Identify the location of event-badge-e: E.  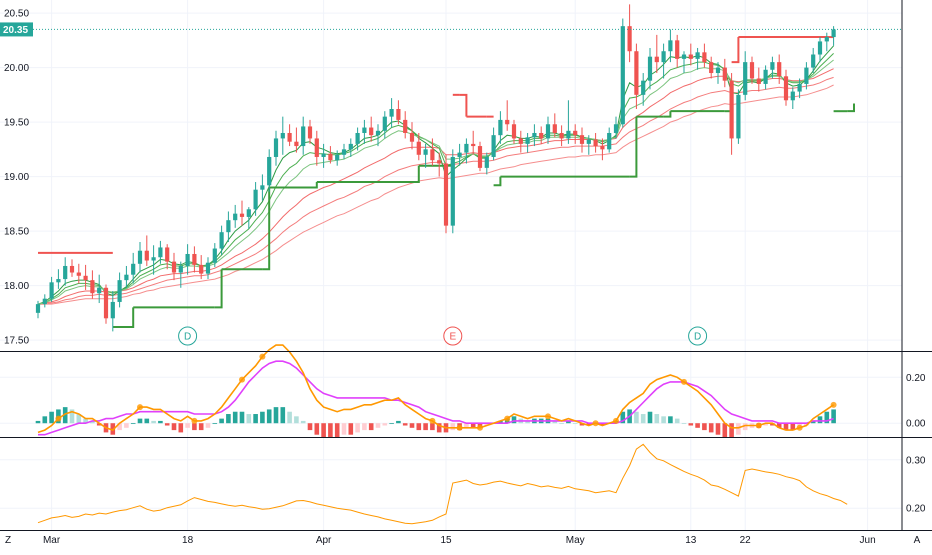
(453, 336).